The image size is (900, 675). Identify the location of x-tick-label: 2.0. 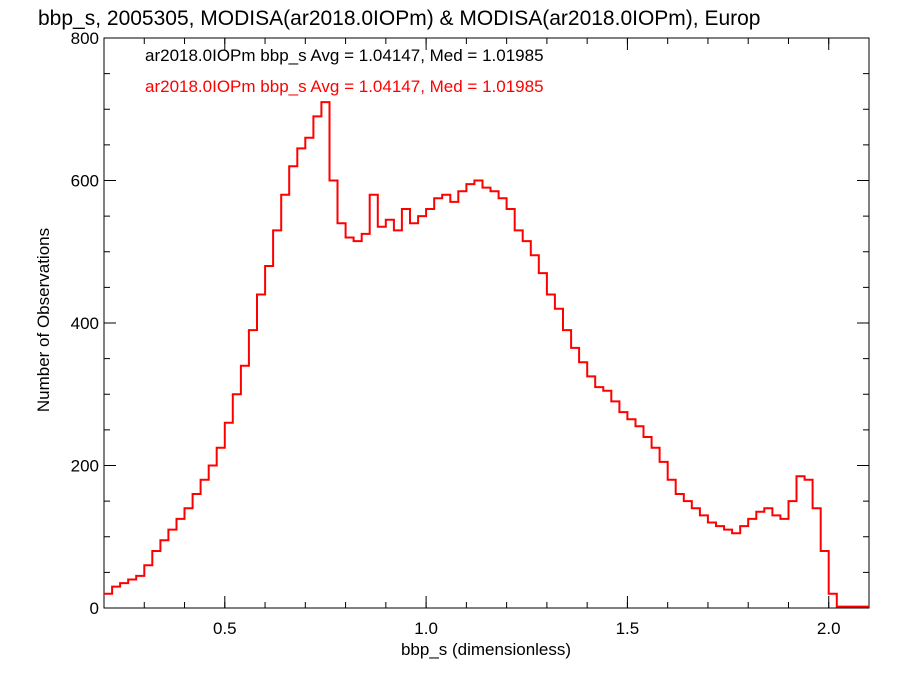
(829, 628).